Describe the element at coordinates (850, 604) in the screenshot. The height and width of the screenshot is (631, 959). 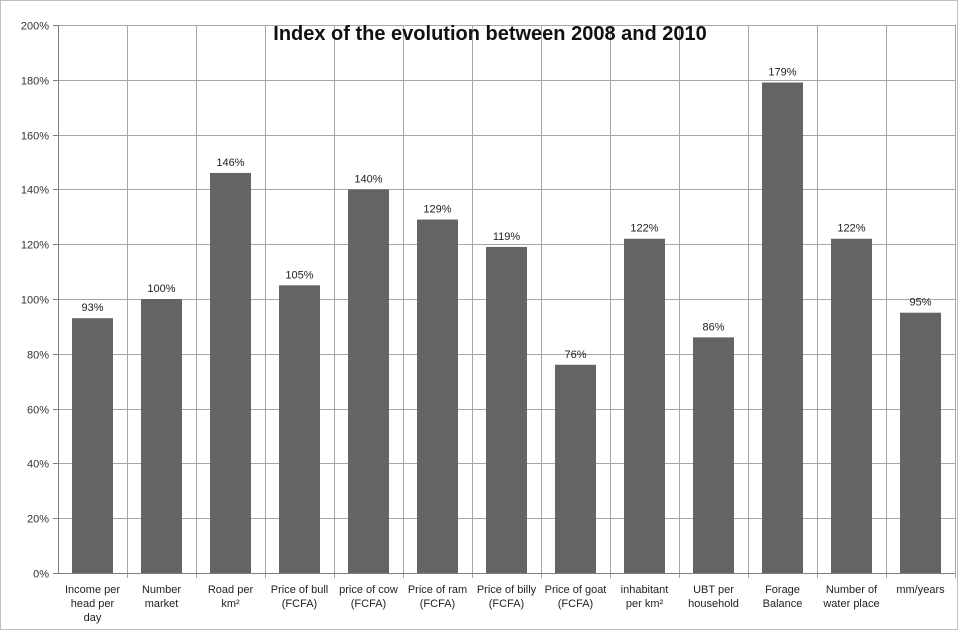
I see `x-category-label: water place` at that location.